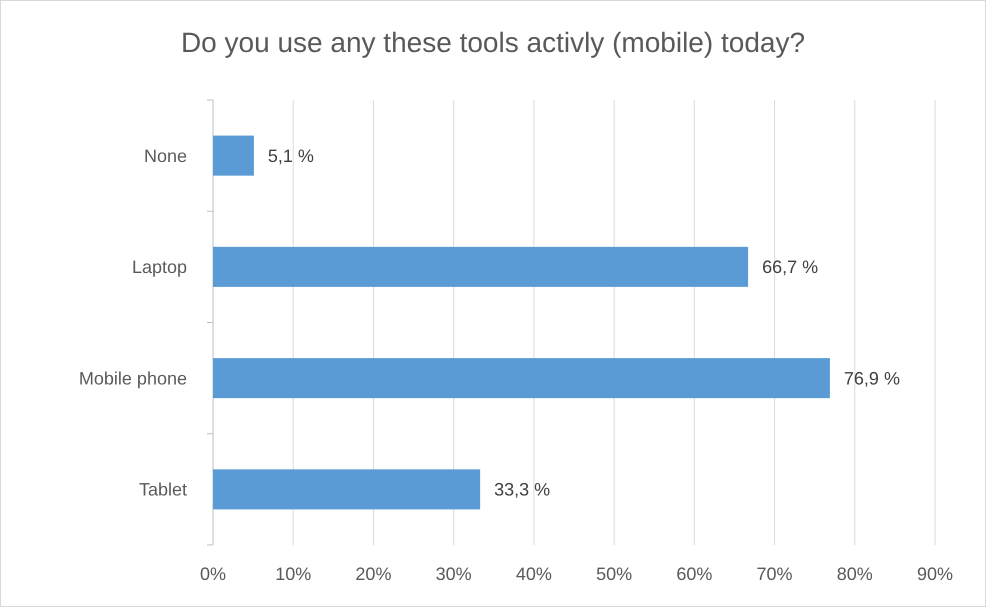 The image size is (986, 607). What do you see at coordinates (694, 574) in the screenshot?
I see `x-tick-label: 60%` at bounding box center [694, 574].